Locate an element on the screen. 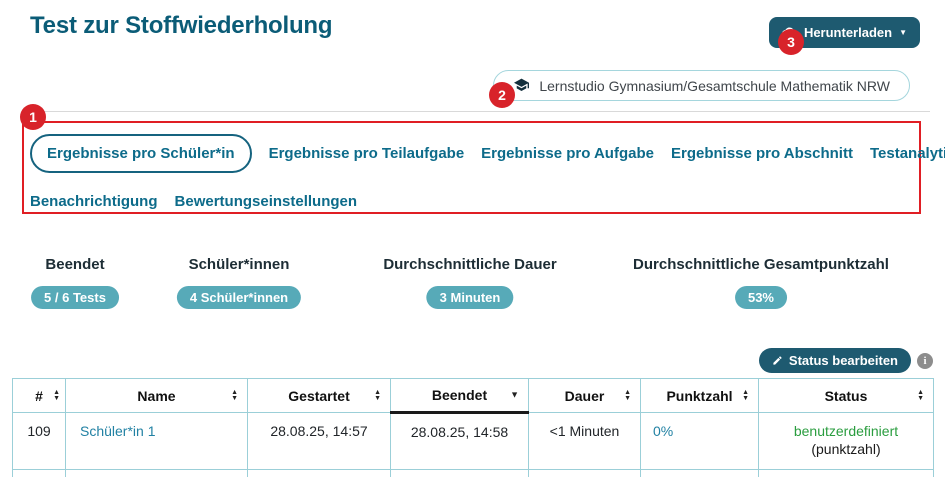 The width and height of the screenshot is (945, 477). column-header-name: Name ▲ ▼ is located at coordinates (156, 395).